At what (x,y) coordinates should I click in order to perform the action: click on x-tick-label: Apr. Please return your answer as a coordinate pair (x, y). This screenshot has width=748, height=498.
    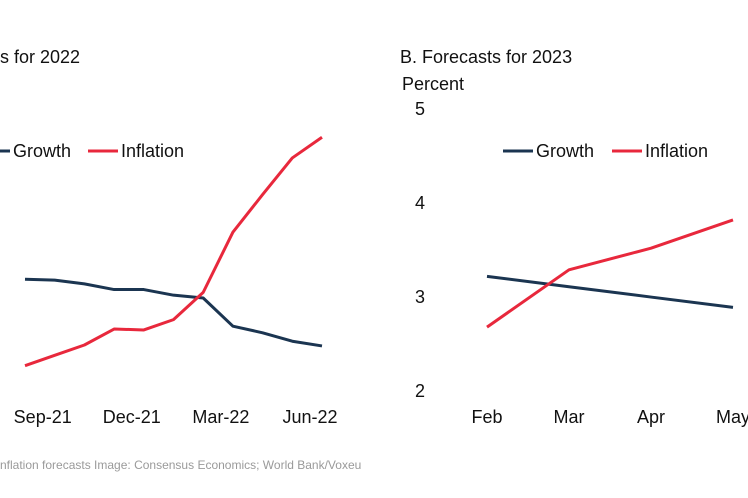
    Looking at the image, I should click on (651, 417).